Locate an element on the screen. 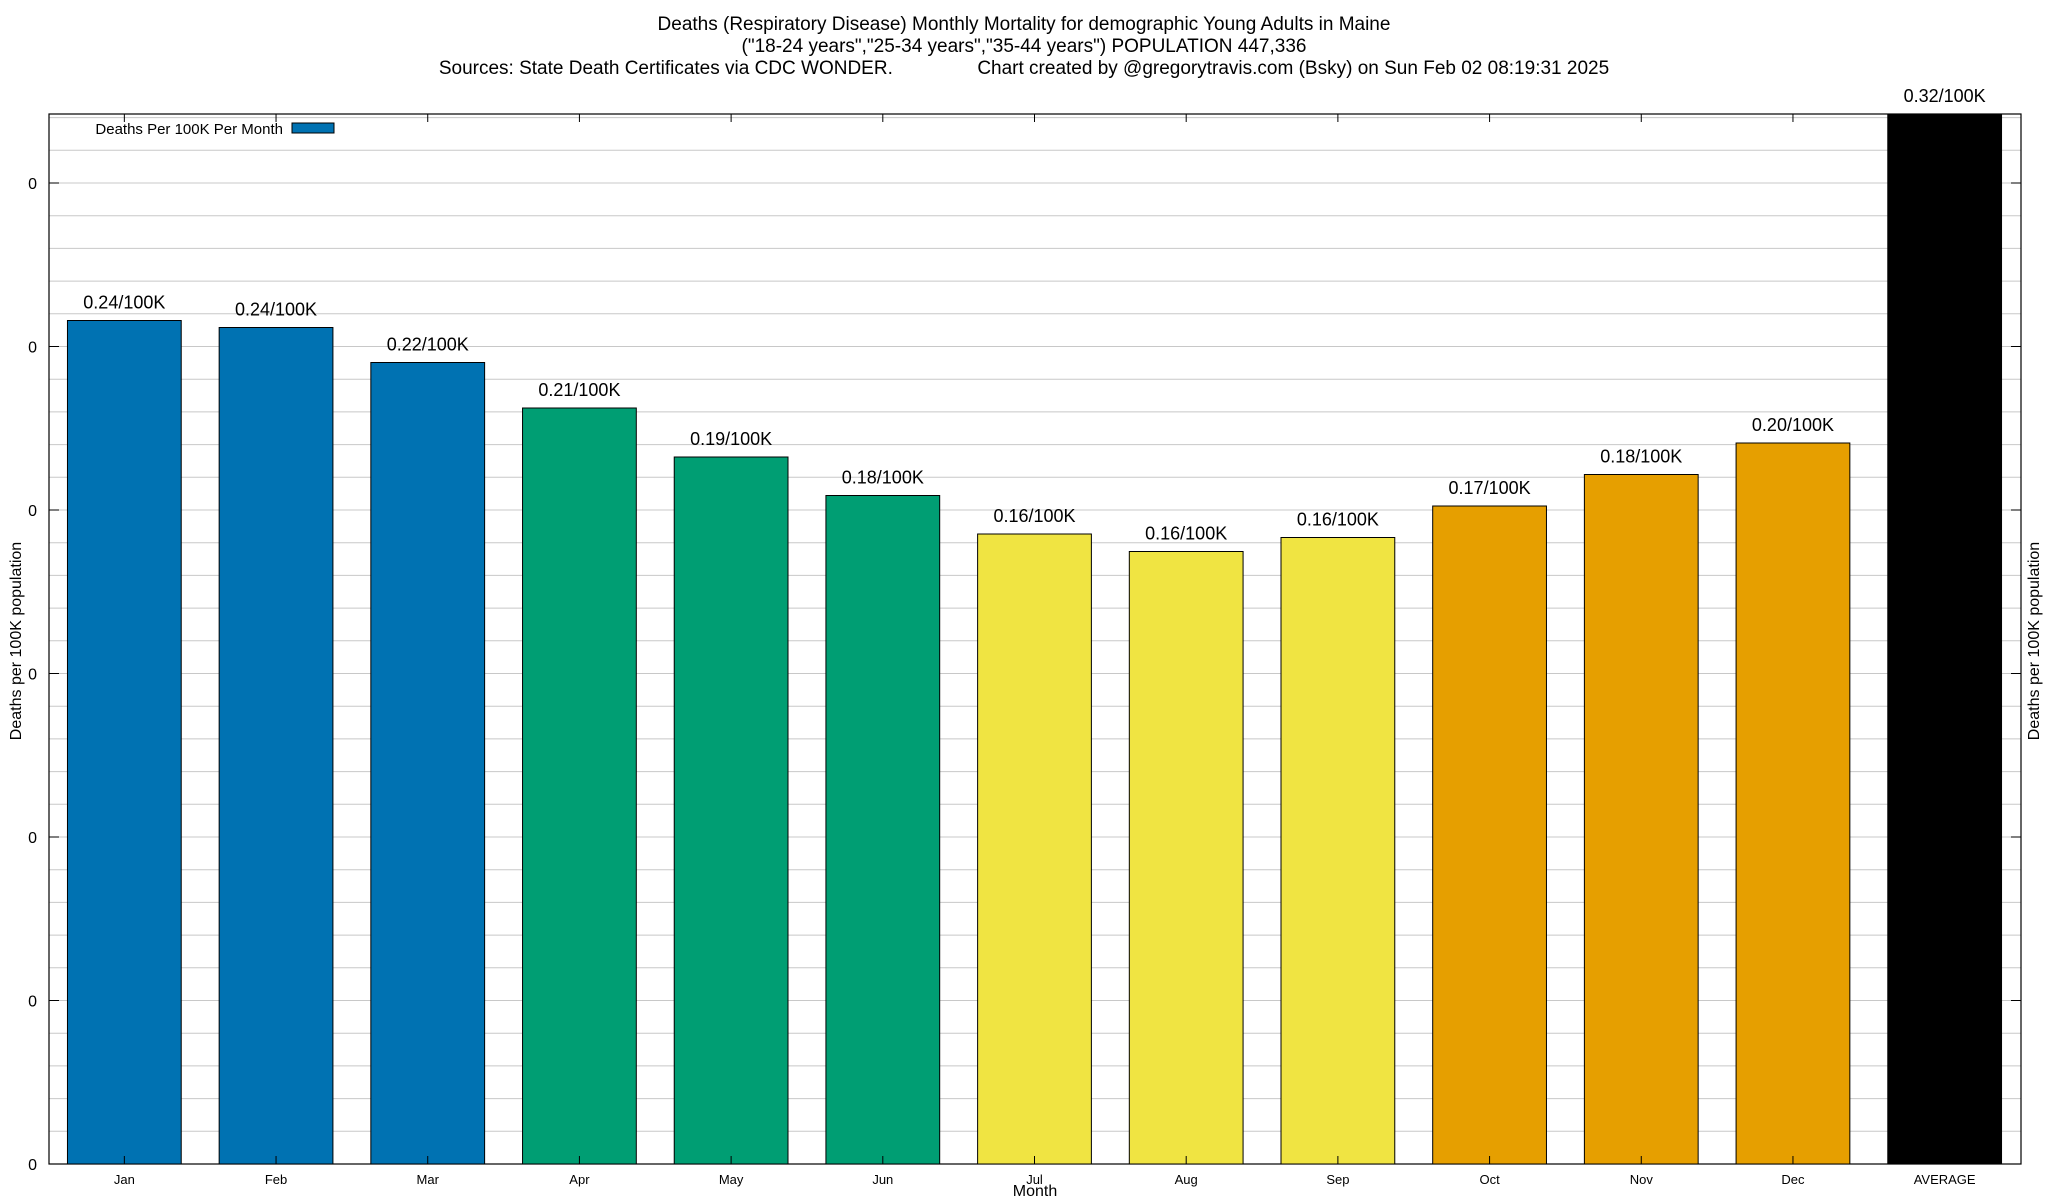  bar-mar is located at coordinates (428, 763).